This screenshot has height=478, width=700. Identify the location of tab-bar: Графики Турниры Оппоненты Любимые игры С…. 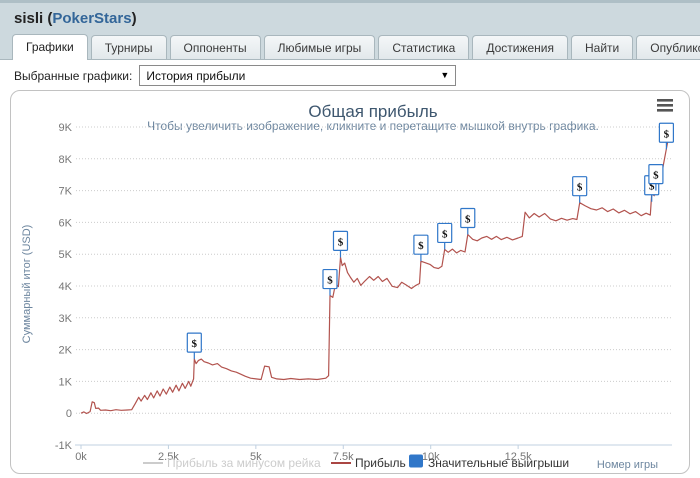
(350, 46).